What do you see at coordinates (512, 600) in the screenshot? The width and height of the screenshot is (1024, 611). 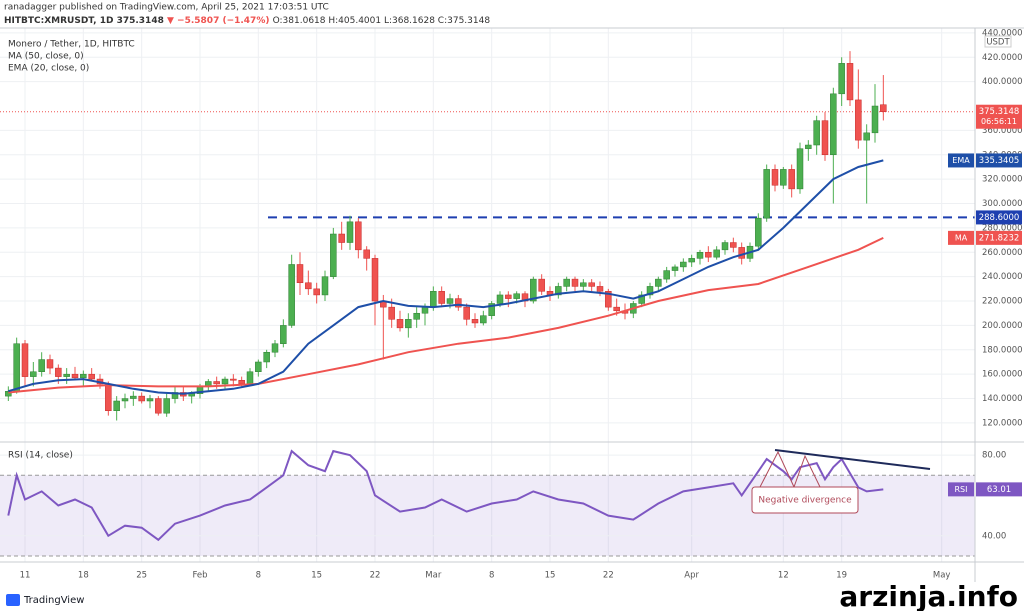 I see `footer` at bounding box center [512, 600].